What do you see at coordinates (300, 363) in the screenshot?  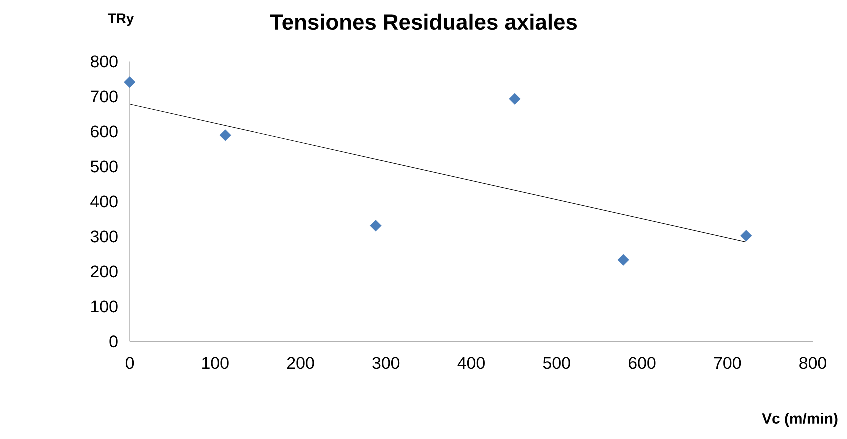 I see `x-tick-label: 200` at bounding box center [300, 363].